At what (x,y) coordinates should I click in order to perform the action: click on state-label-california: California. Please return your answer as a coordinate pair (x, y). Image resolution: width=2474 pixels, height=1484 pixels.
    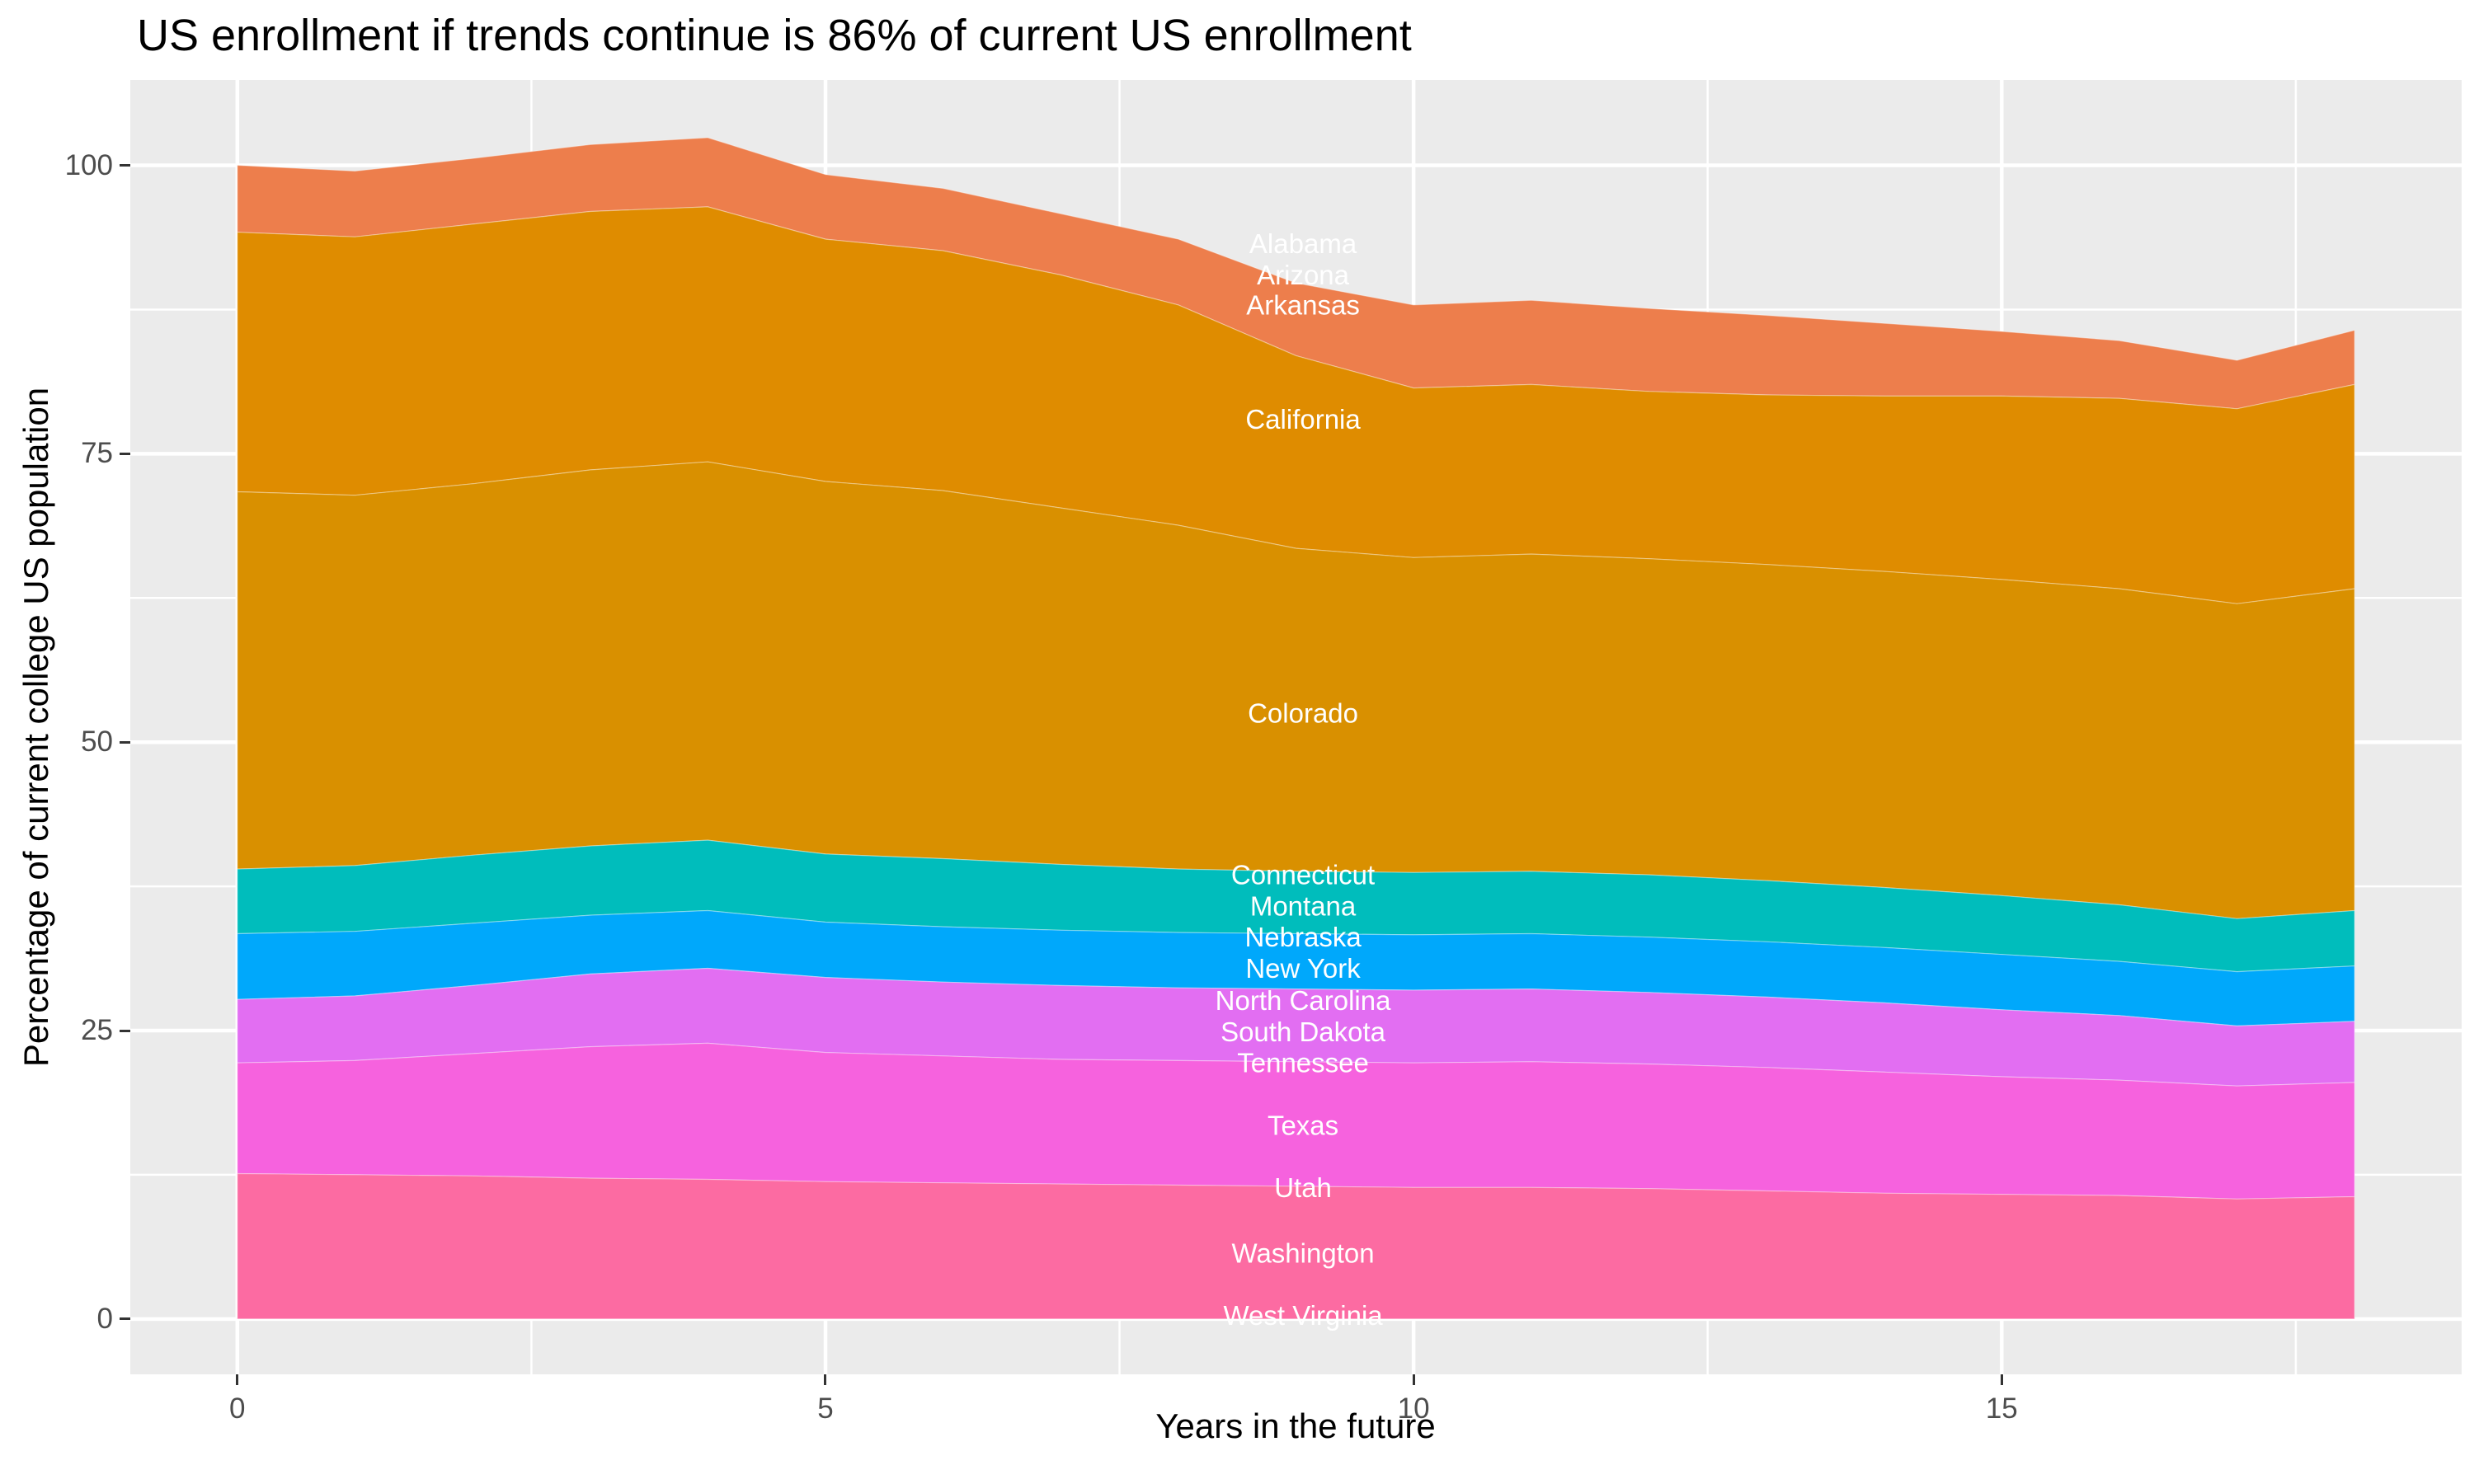
    Looking at the image, I should click on (1303, 419).